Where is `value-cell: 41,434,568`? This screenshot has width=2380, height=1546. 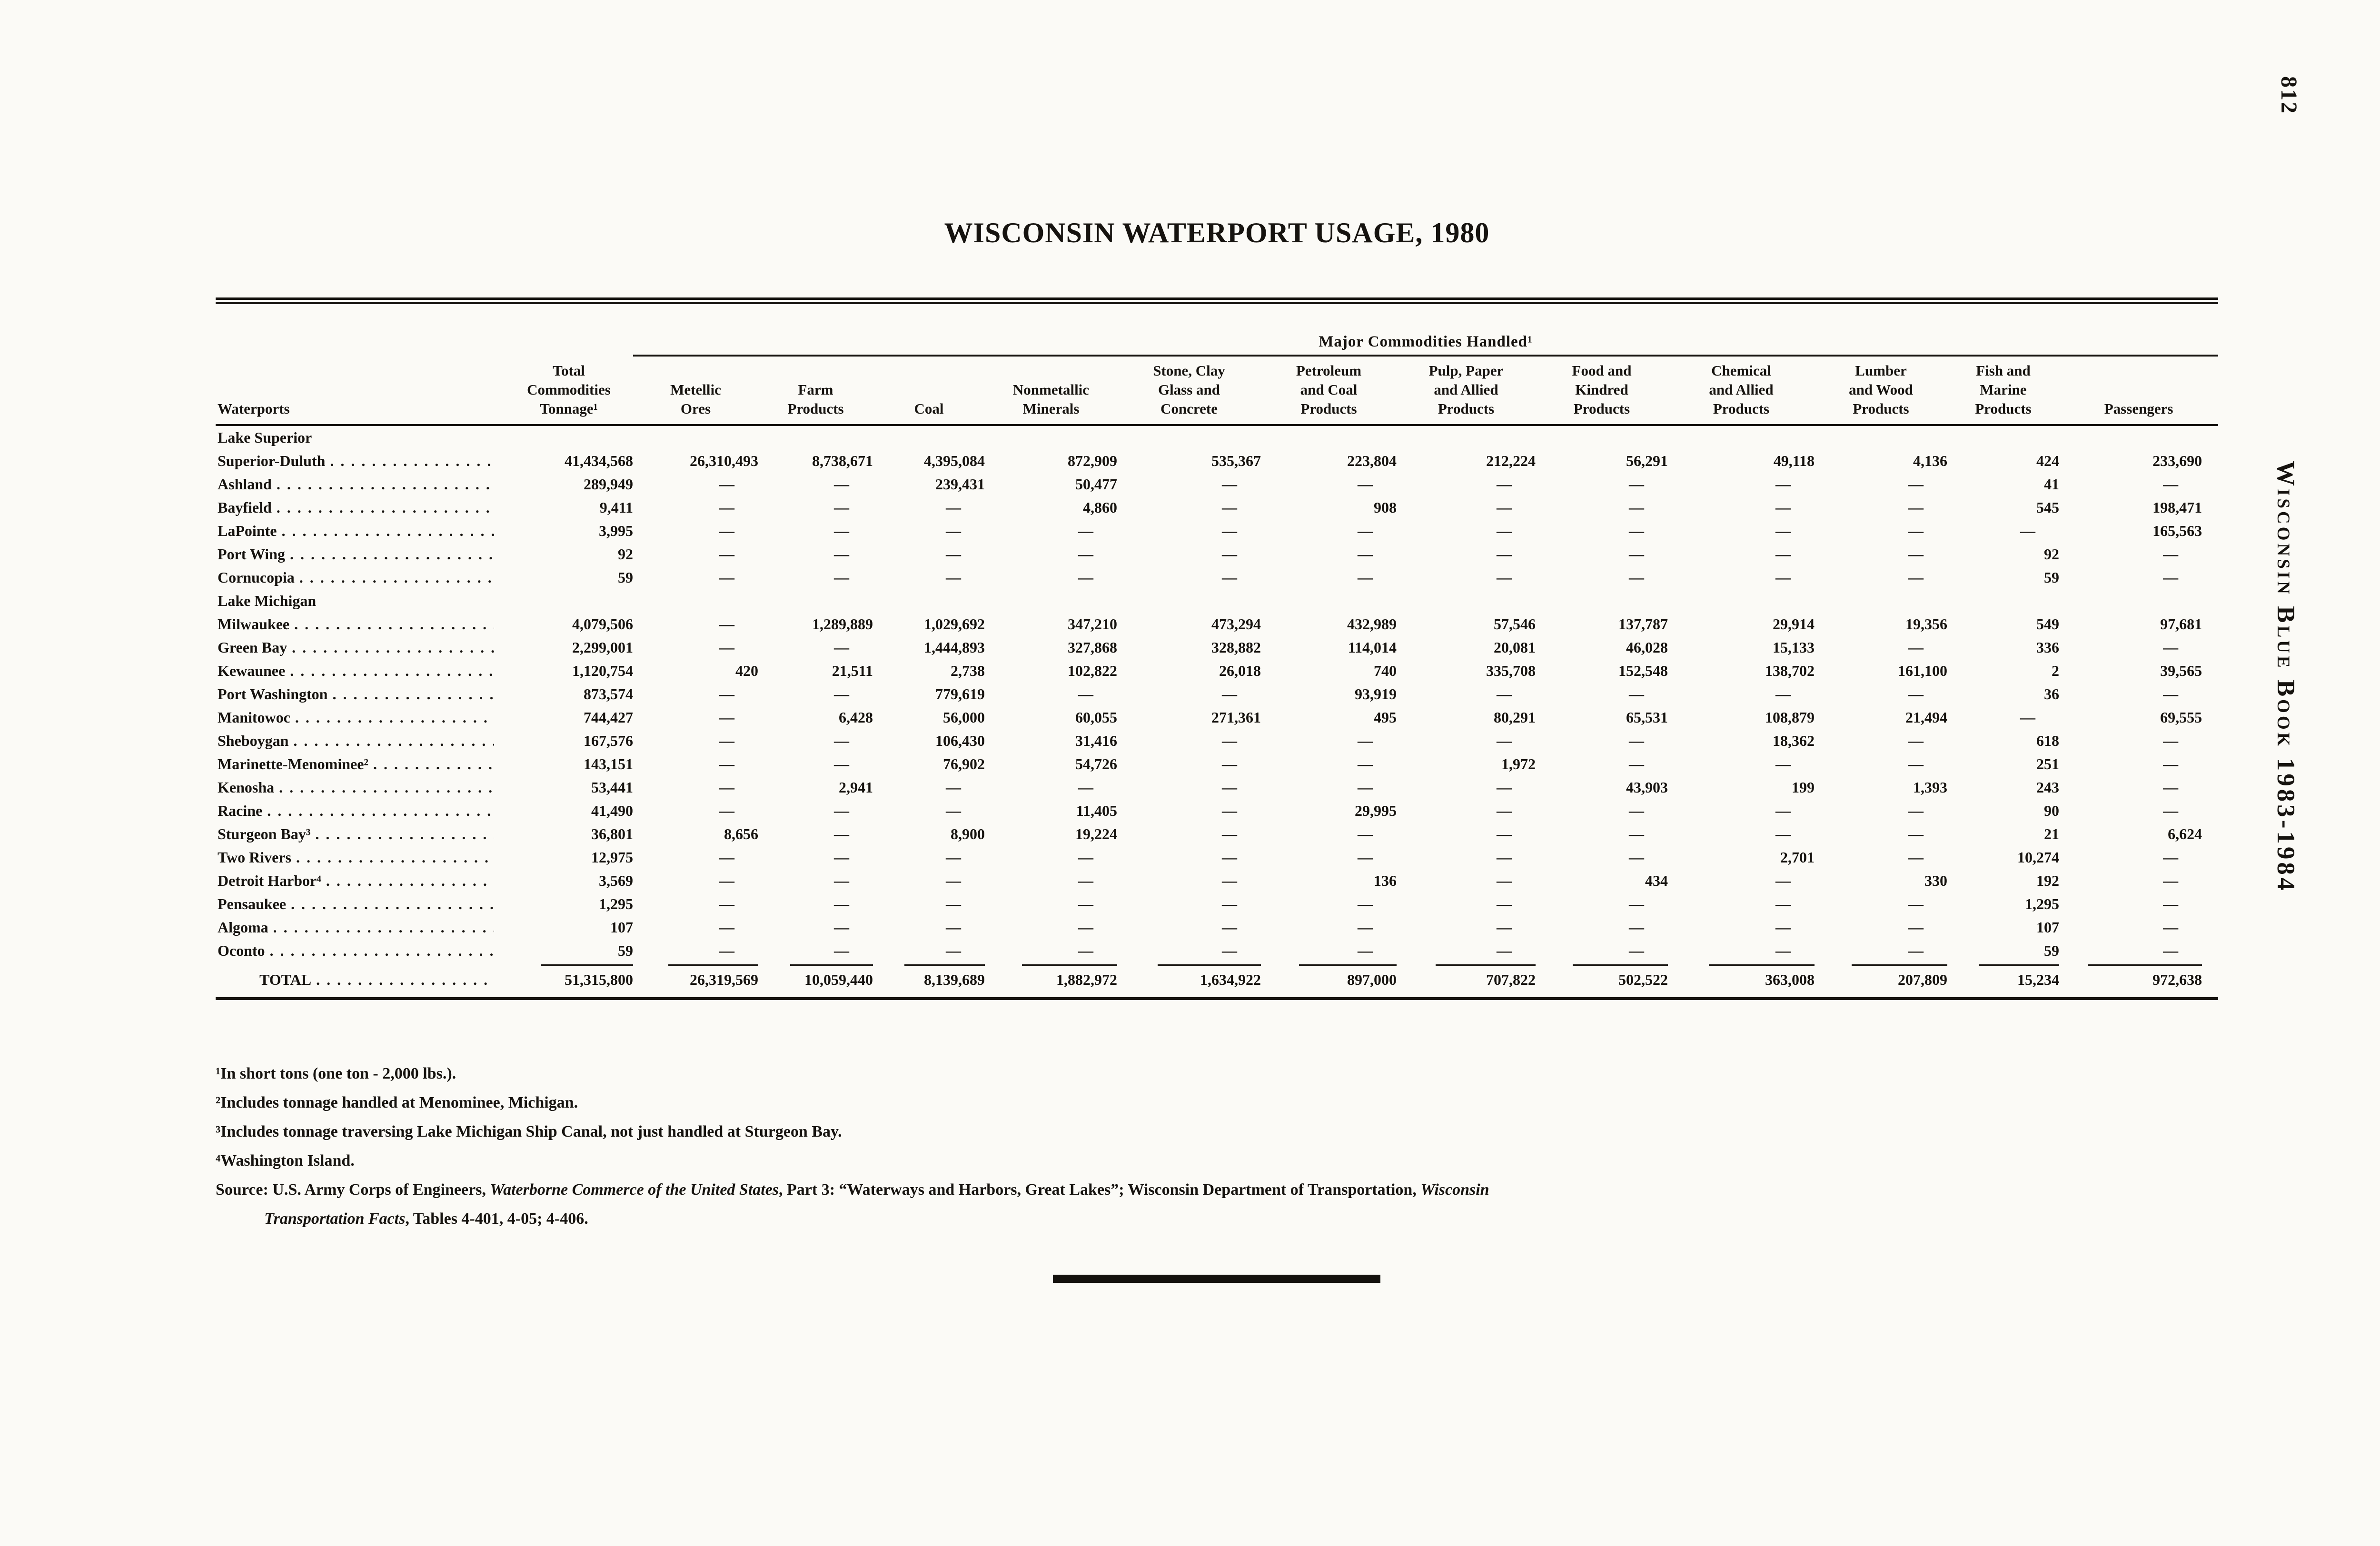
value-cell: 41,434,568 is located at coordinates (599, 460).